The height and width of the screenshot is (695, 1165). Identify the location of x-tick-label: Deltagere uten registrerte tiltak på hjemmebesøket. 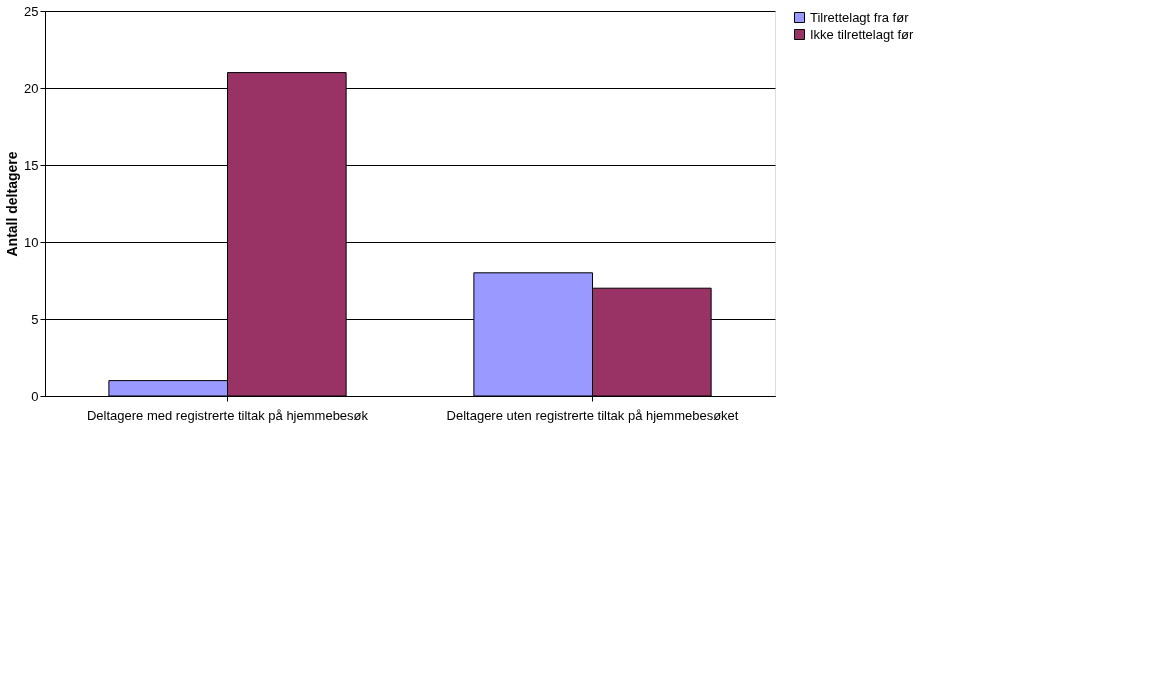
(592, 415).